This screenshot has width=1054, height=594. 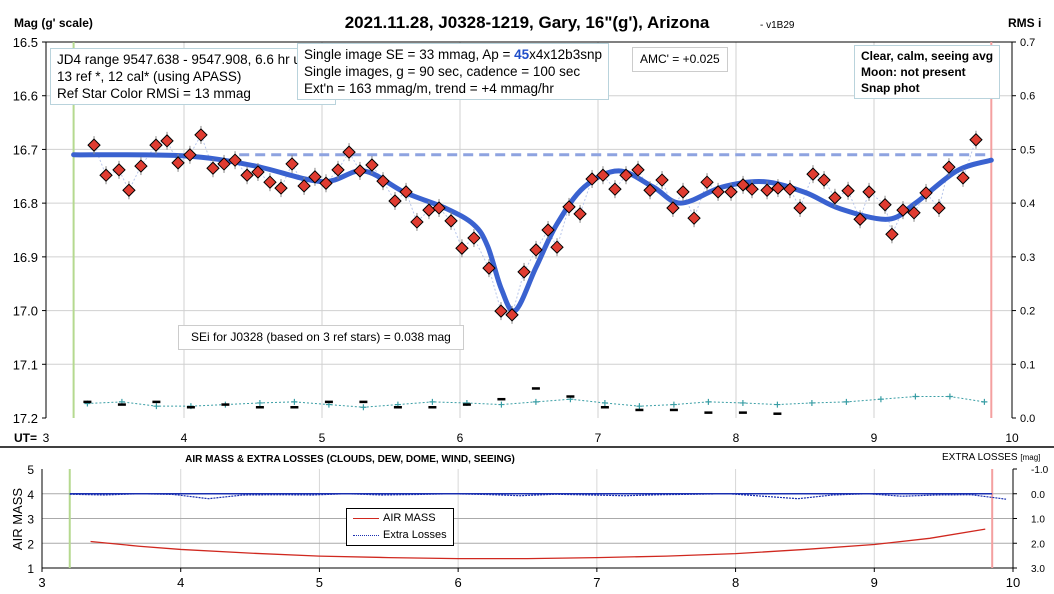 What do you see at coordinates (1027, 43) in the screenshot?
I see `y2-tick-label: 0.7` at bounding box center [1027, 43].